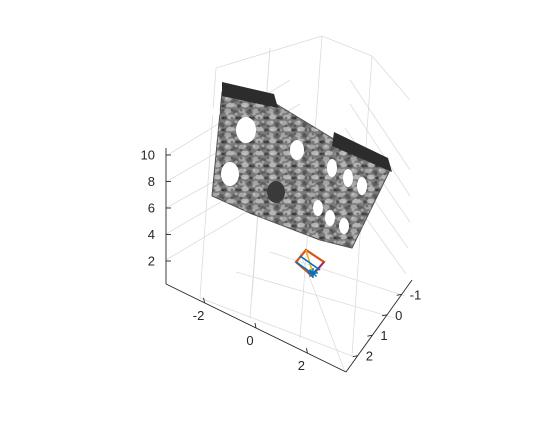  I want to click on z-tick-label: 2, so click(151, 261).